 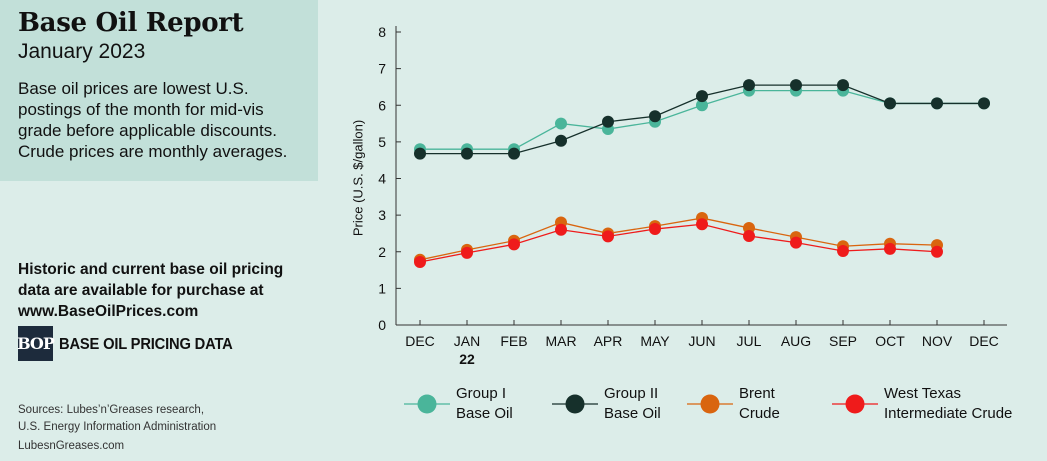 I want to click on legend-label-line: Group I, so click(x=481, y=393).